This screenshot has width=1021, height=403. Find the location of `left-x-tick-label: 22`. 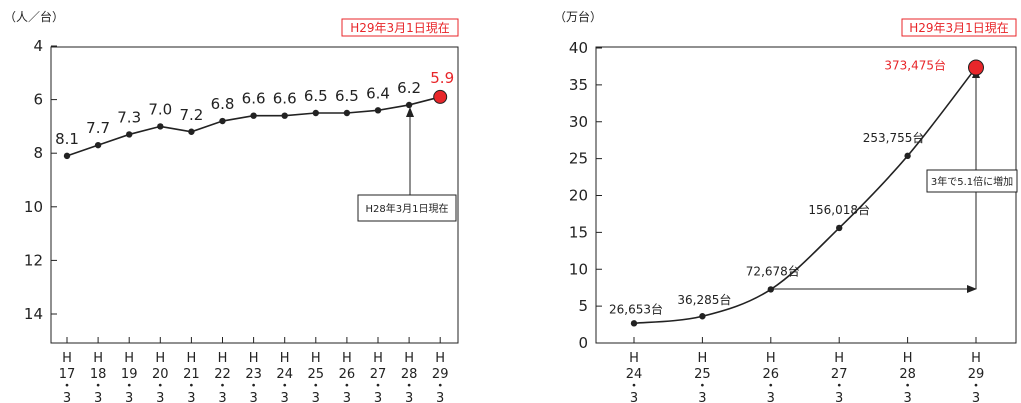

left-x-tick-label: 22 is located at coordinates (222, 374).